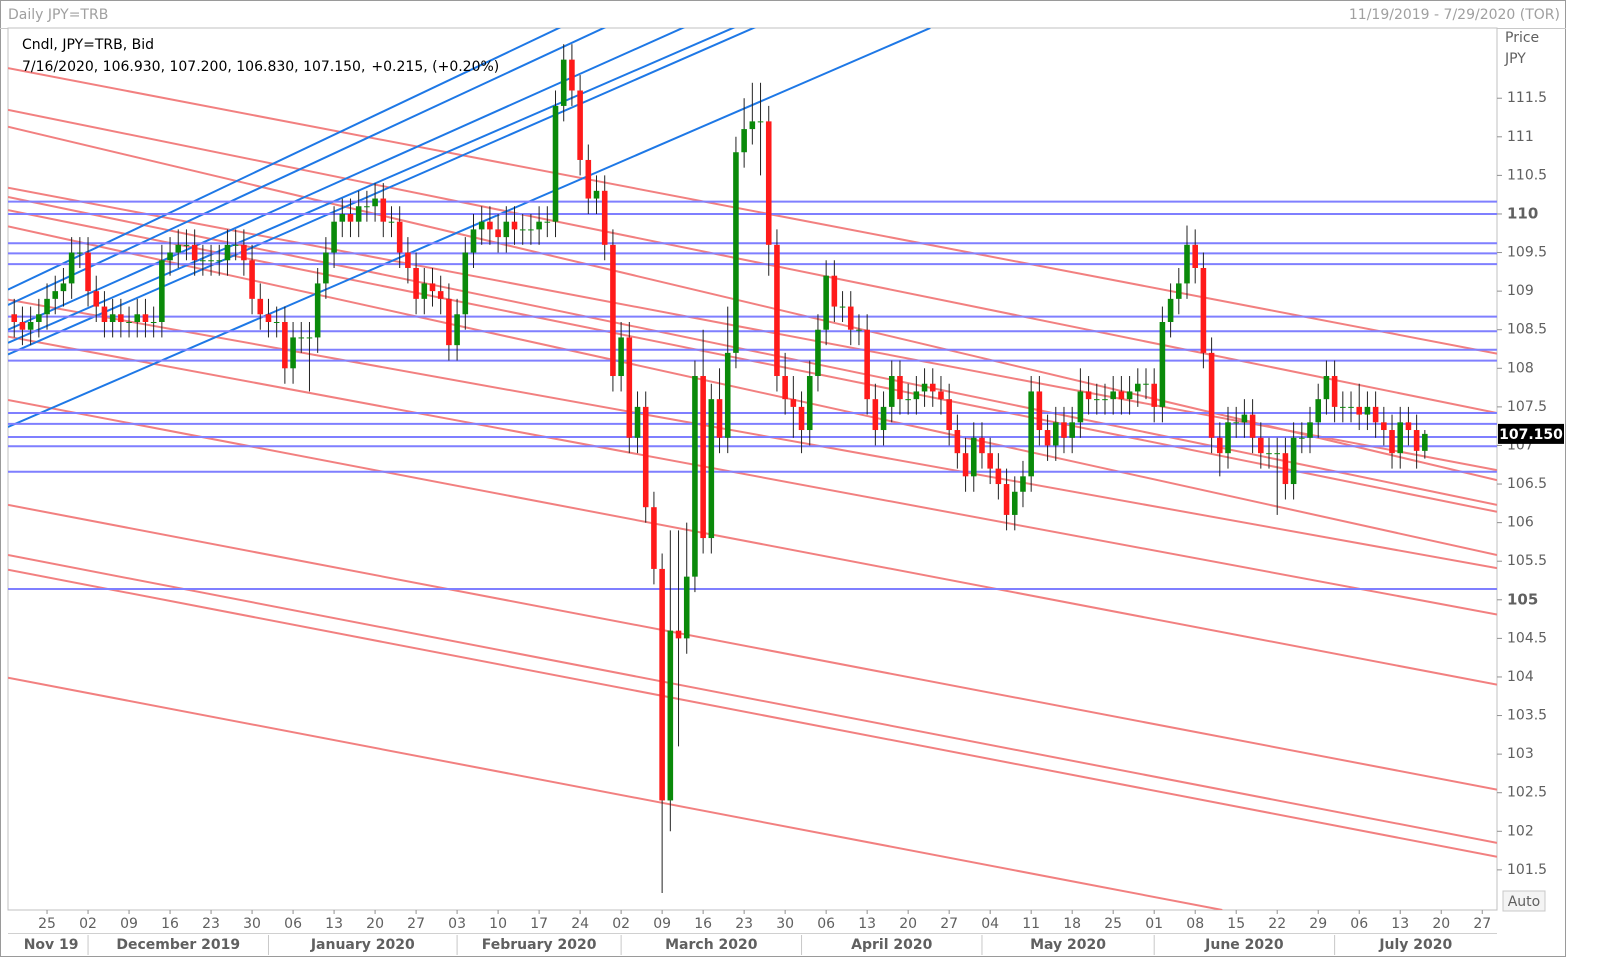 The image size is (1600, 978). Describe the element at coordinates (1522, 599) in the screenshot. I see `y-tick-label: 105` at that location.